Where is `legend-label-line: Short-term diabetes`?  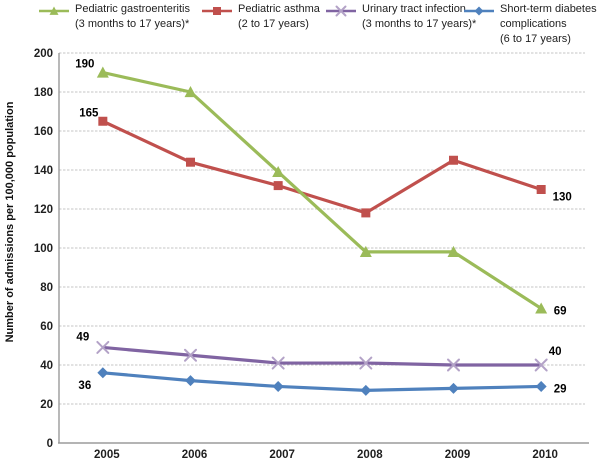
legend-label-line: Short-term diabetes is located at coordinates (548, 9).